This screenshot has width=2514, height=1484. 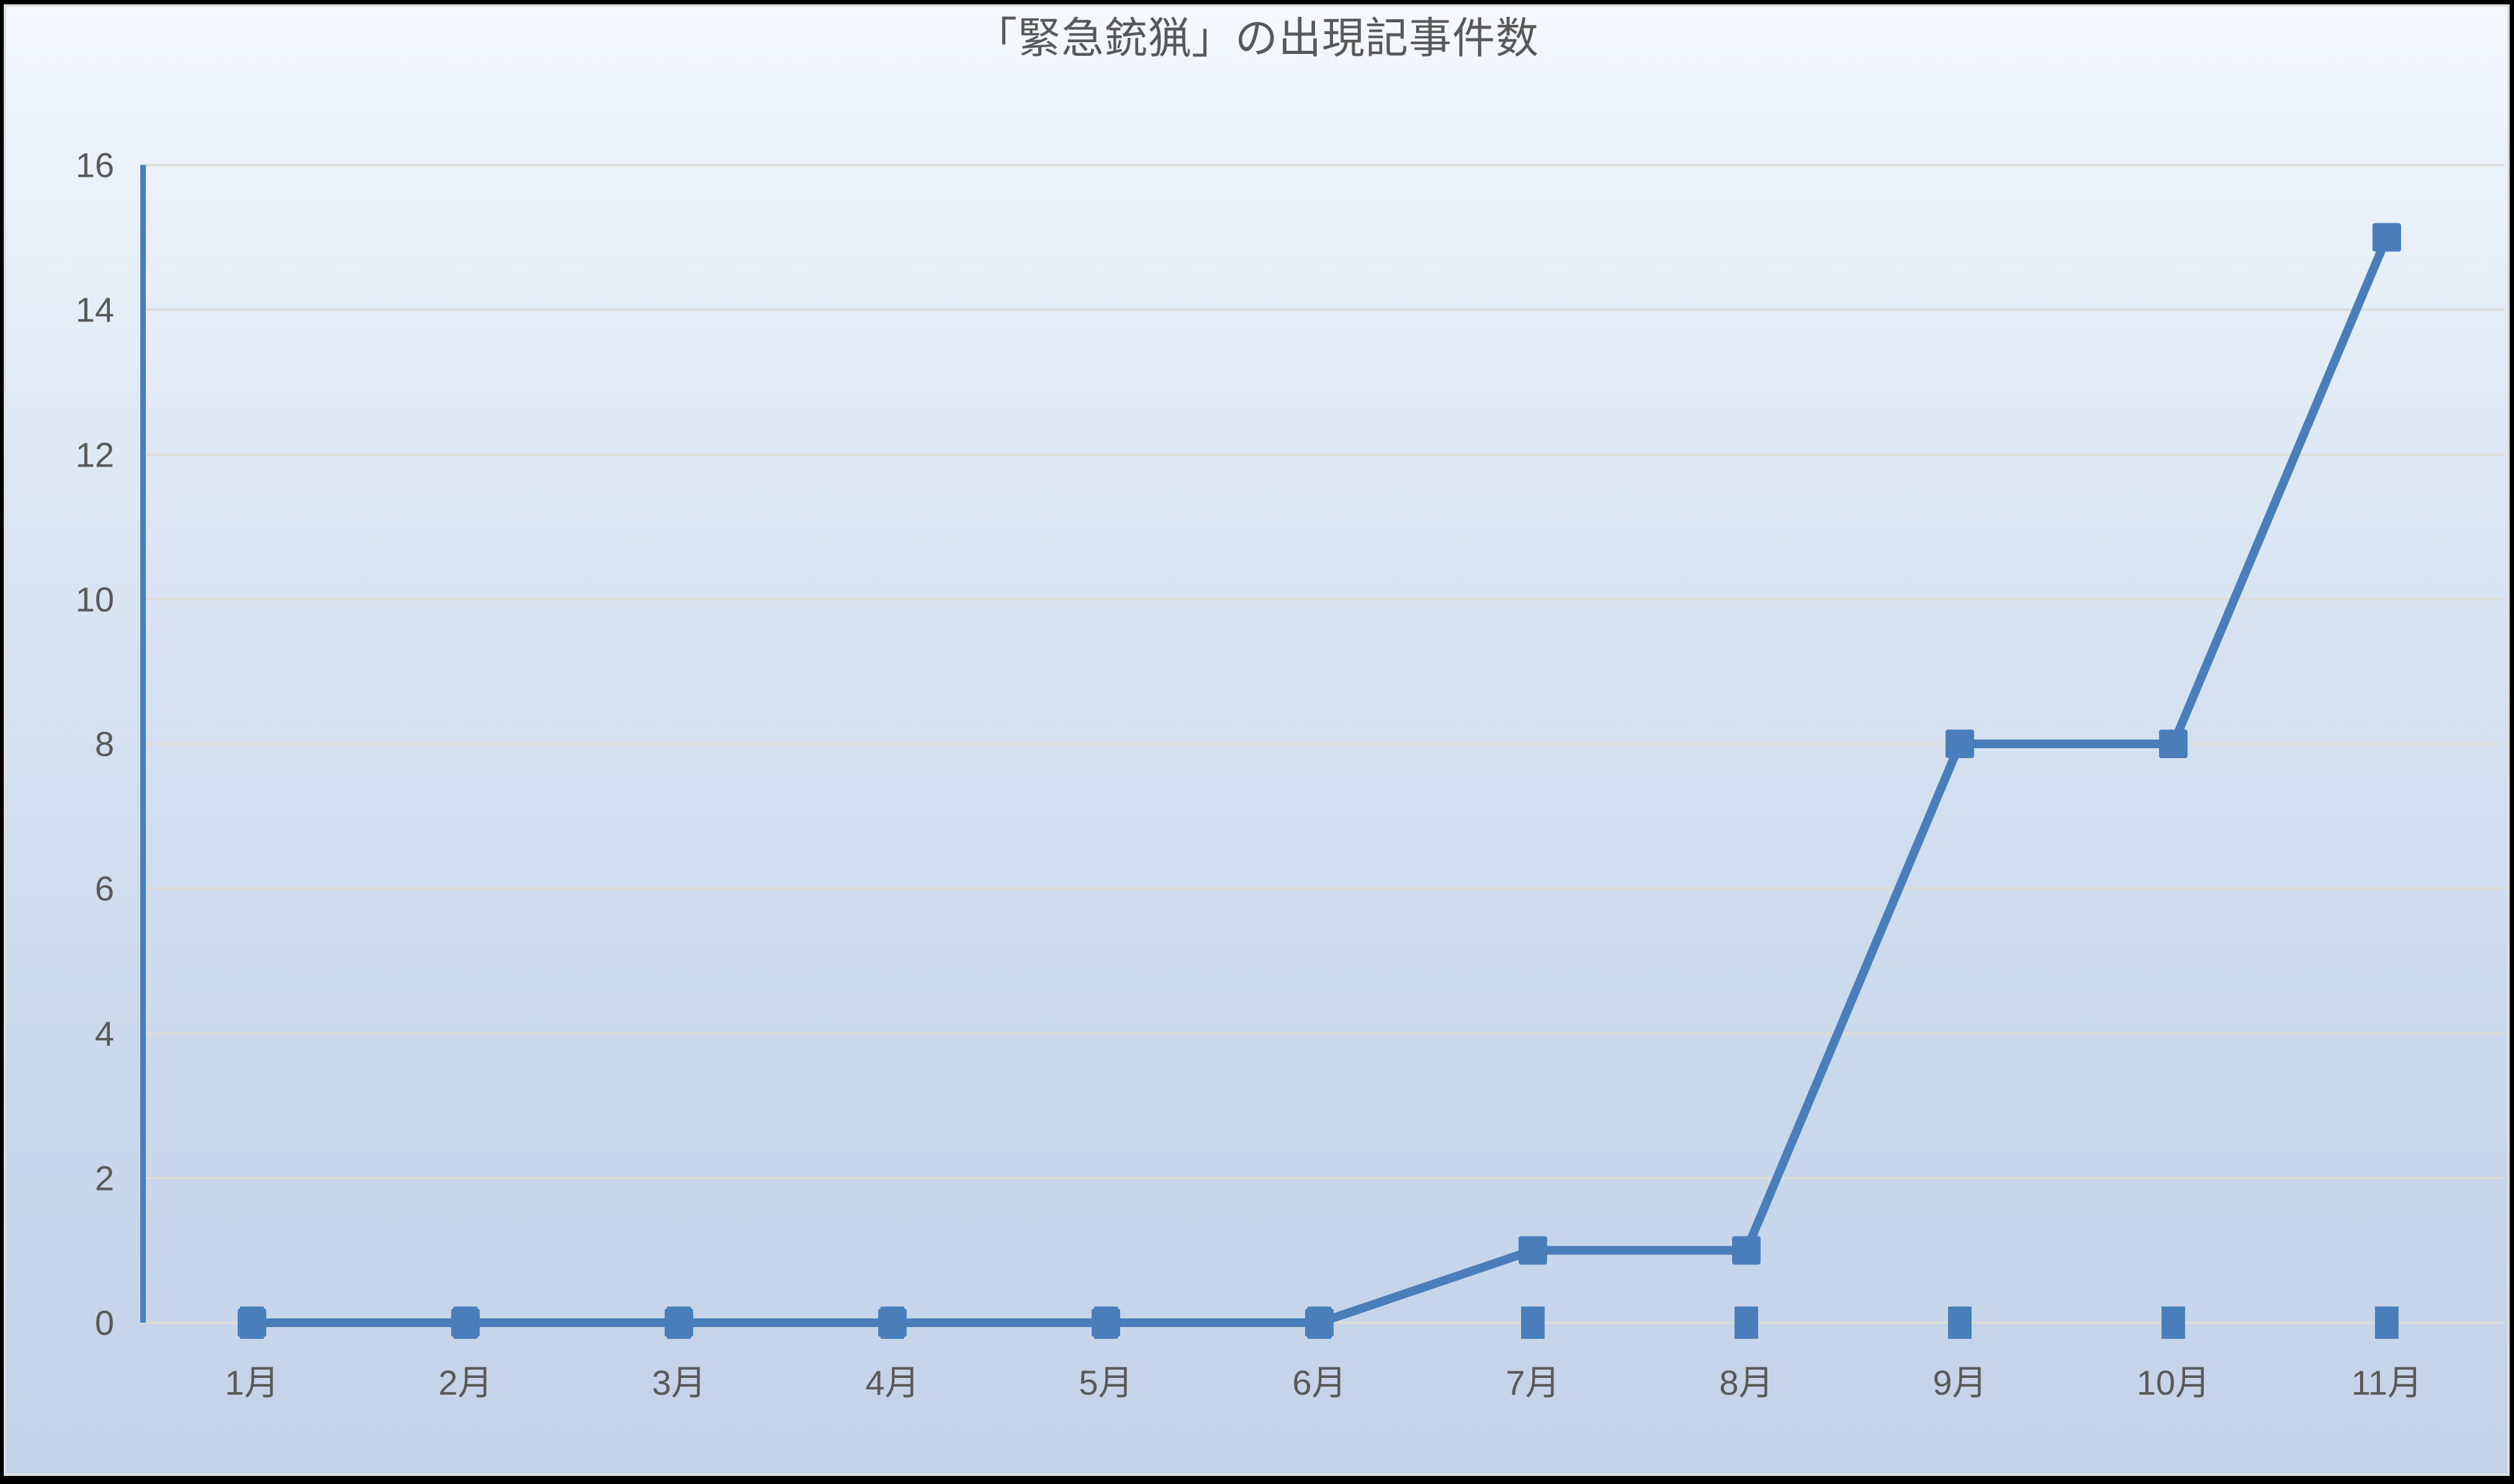 I want to click on x-axis-tick-label: 8月, so click(x=1746, y=1382).